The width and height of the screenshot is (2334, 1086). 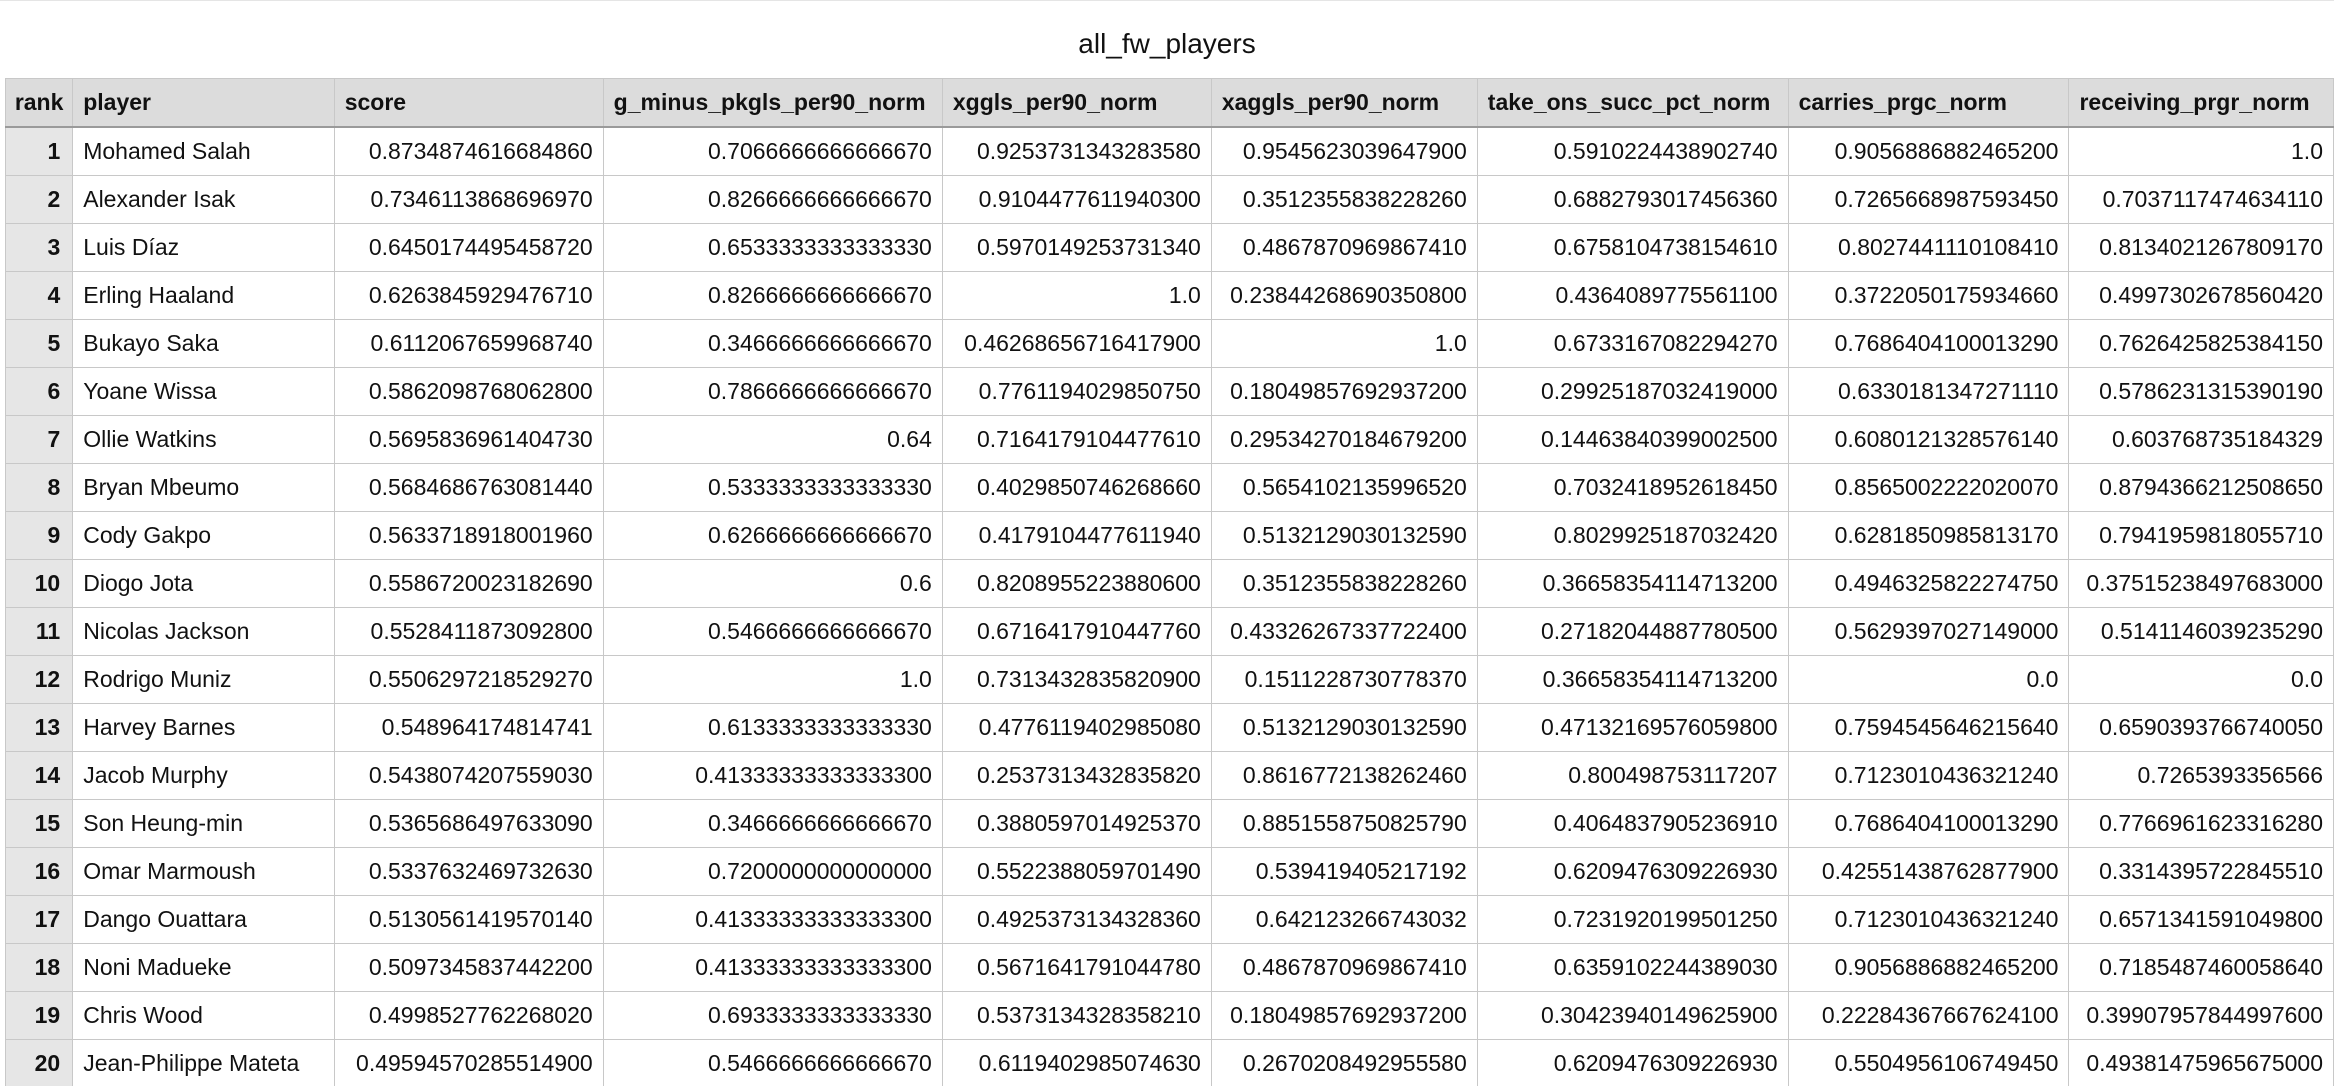 I want to click on cell-receiving-prgr-norm: 0.4997302678560420, so click(x=2201, y=295).